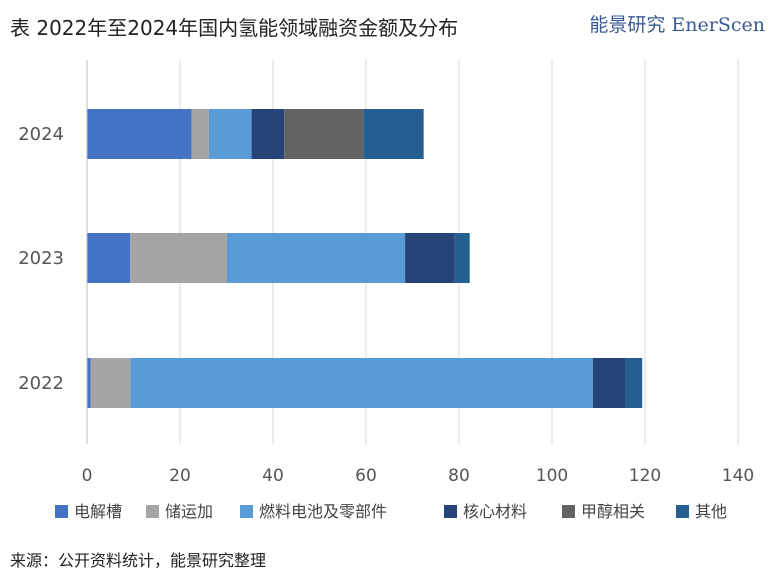  What do you see at coordinates (738, 476) in the screenshot?
I see `x-tick-label: 140` at bounding box center [738, 476].